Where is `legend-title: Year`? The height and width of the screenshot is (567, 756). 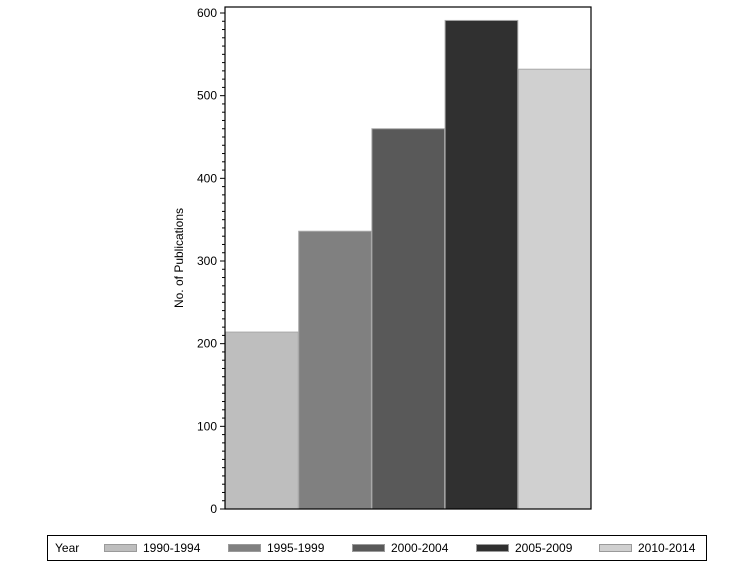
legend-title: Year is located at coordinates (67, 548).